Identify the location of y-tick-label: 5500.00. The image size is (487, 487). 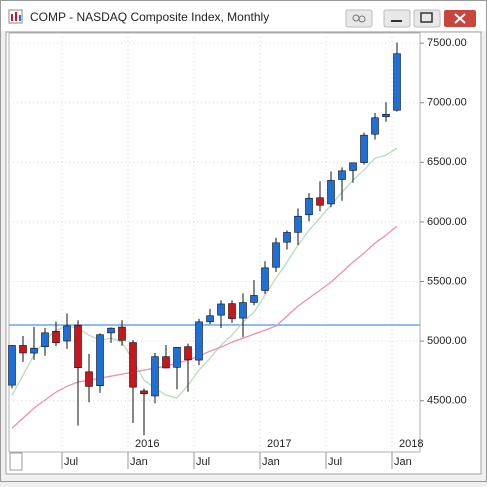
(447, 281).